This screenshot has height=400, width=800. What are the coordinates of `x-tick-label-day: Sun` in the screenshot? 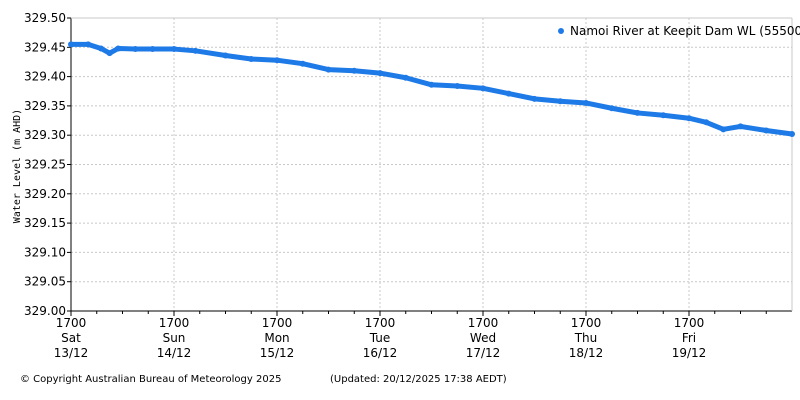 It's located at (174, 338).